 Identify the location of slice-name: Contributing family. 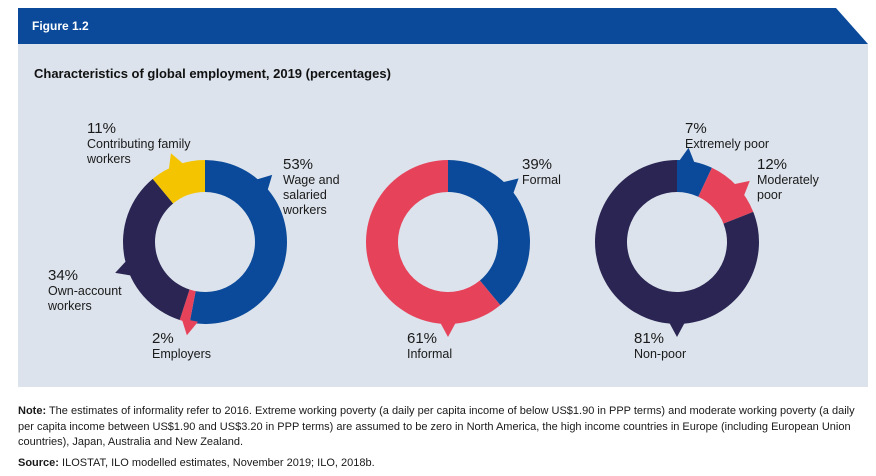
(139, 144).